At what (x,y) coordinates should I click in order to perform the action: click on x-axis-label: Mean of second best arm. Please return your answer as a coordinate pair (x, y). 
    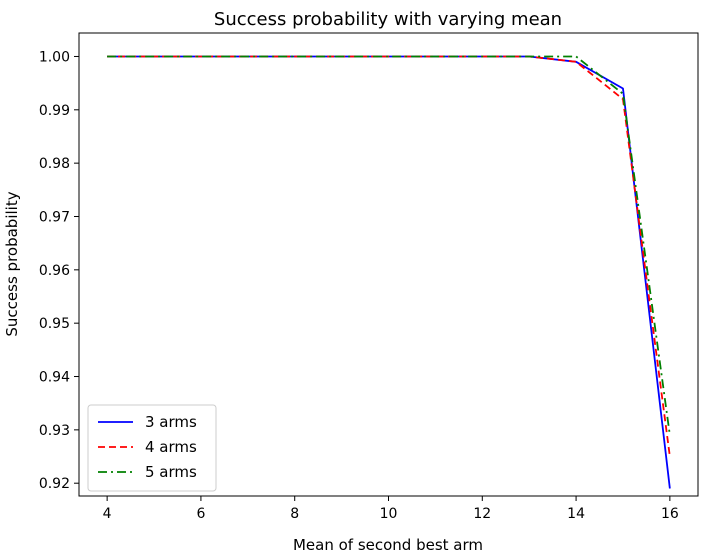
    Looking at the image, I should click on (388, 545).